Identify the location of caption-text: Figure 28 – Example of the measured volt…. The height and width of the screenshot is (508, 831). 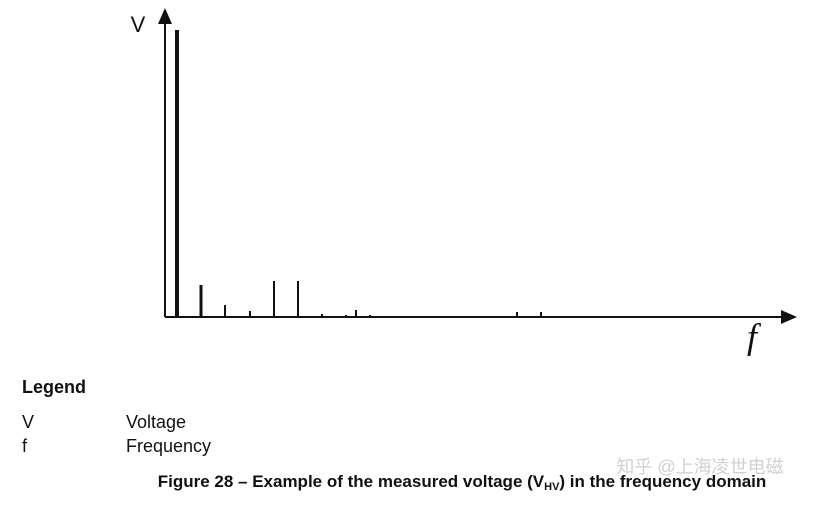
(351, 481).